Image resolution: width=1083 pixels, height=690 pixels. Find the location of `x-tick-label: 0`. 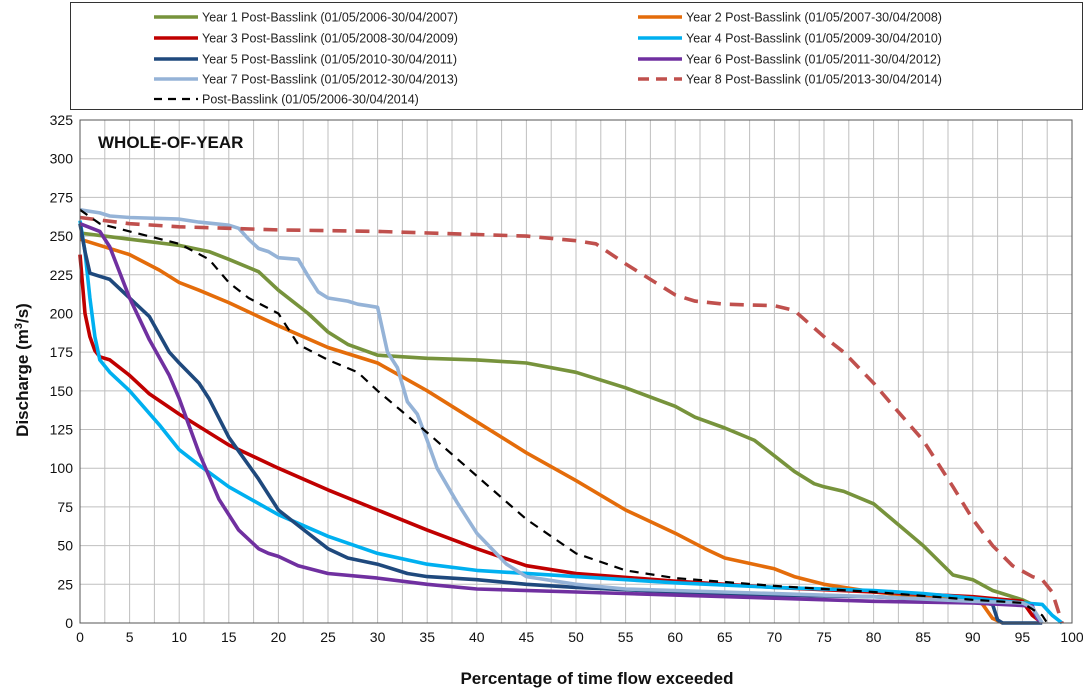

x-tick-label: 0 is located at coordinates (80, 637).